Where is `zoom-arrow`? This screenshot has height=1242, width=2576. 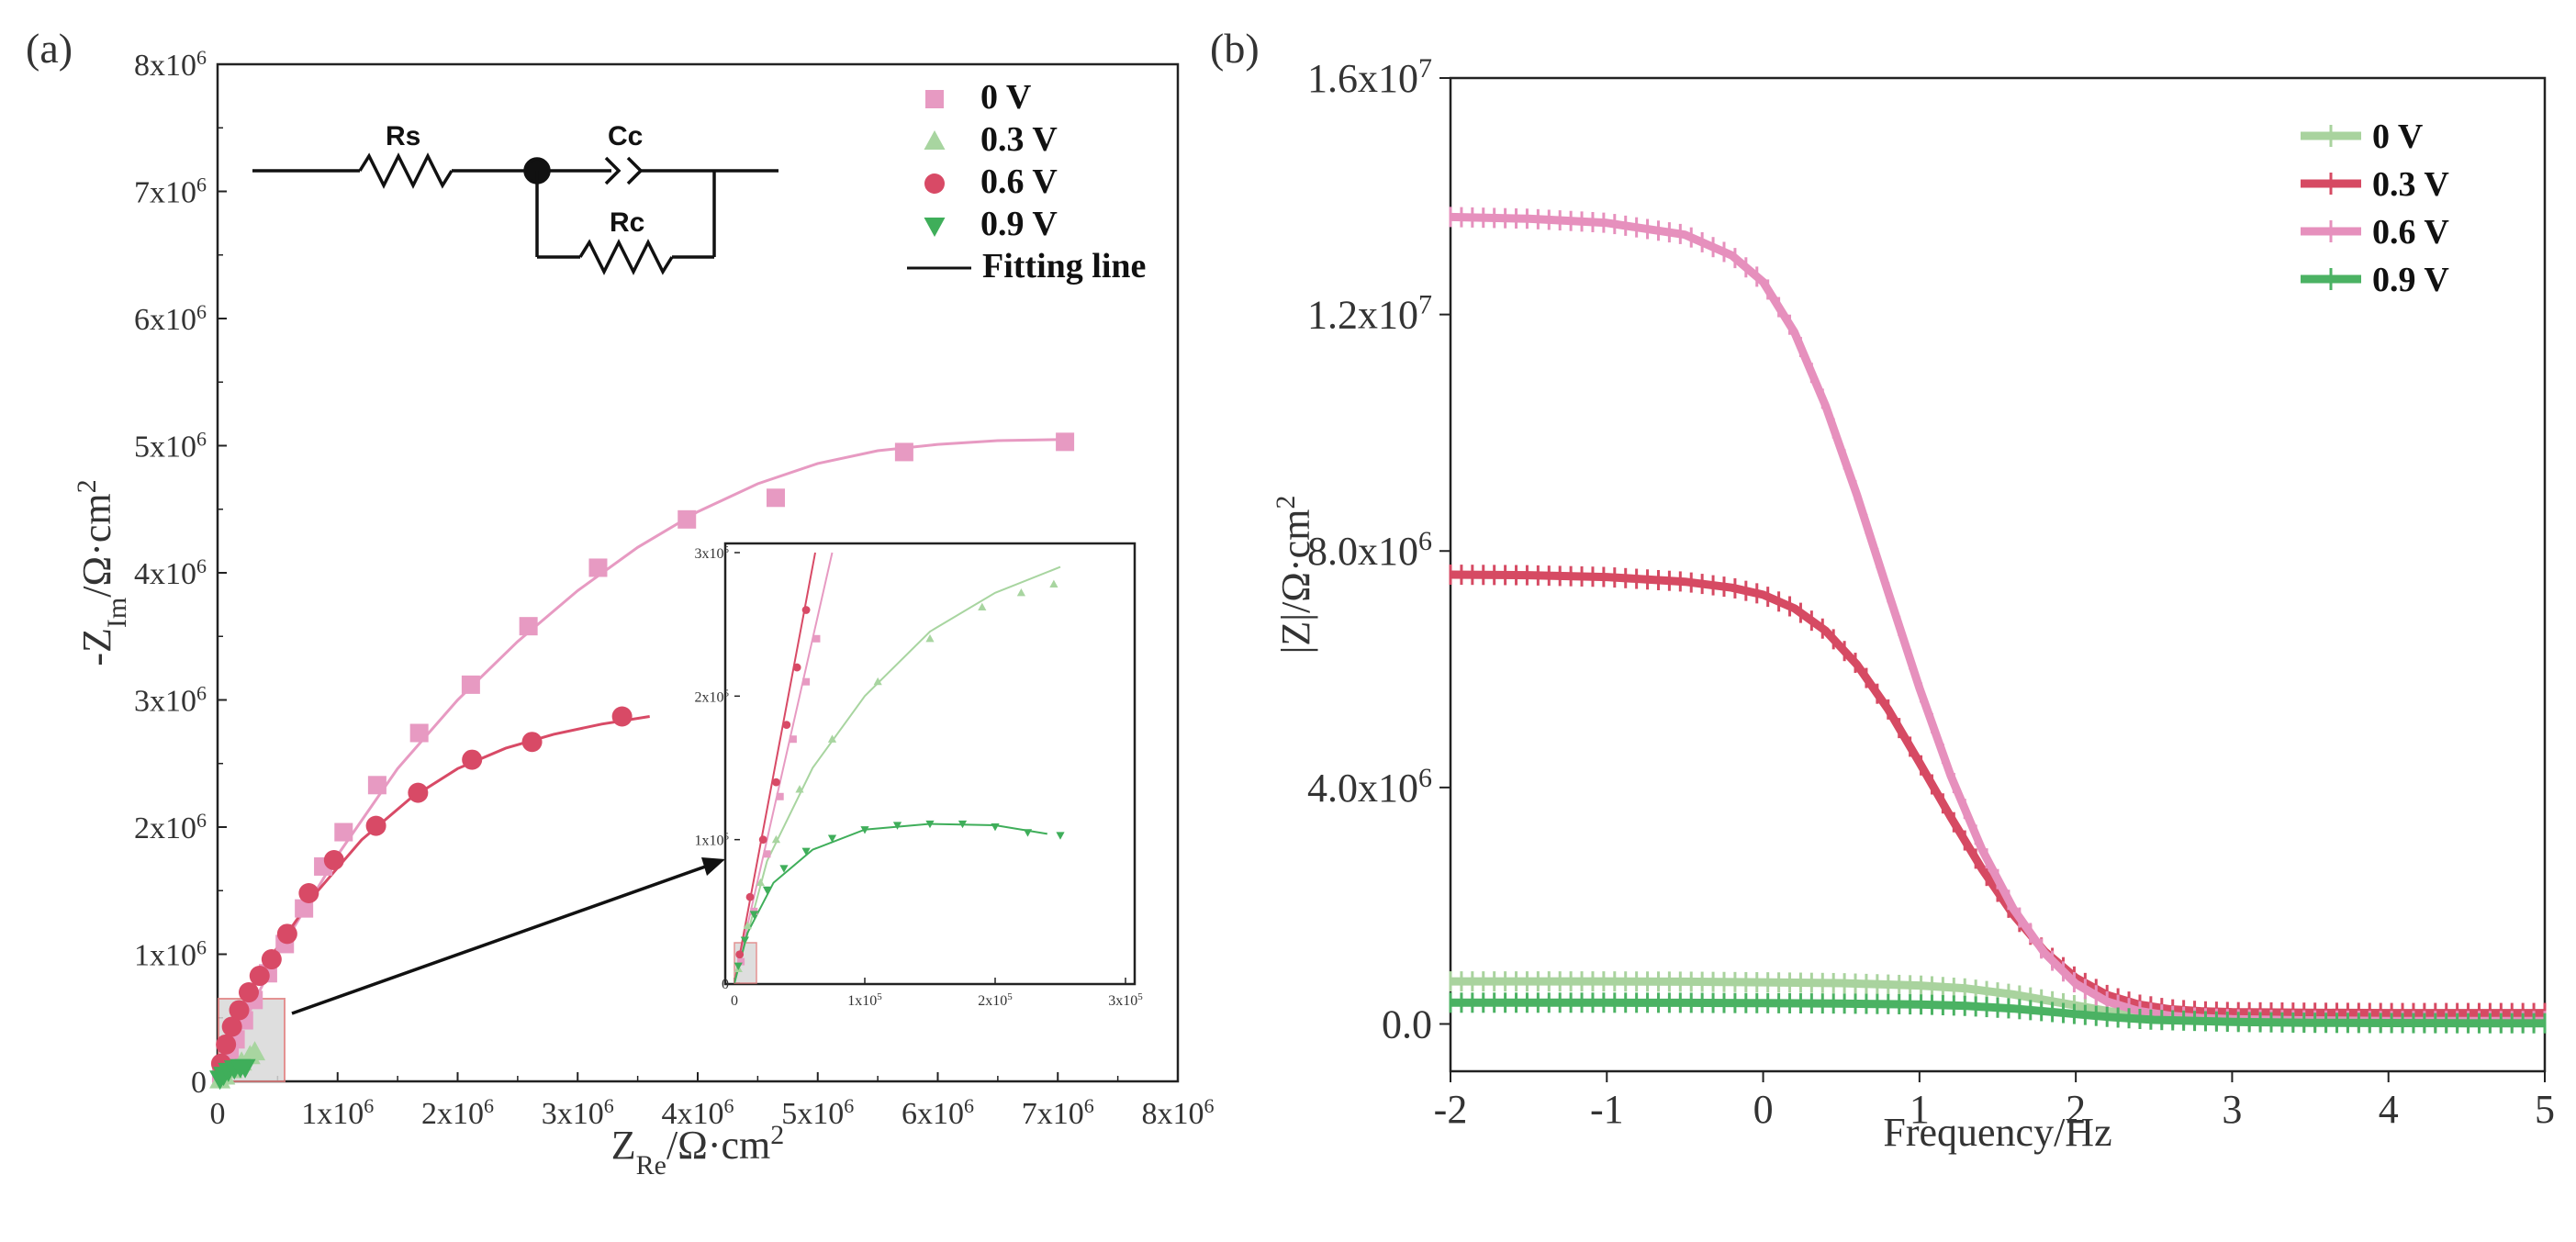
zoom-arrow is located at coordinates (501, 939).